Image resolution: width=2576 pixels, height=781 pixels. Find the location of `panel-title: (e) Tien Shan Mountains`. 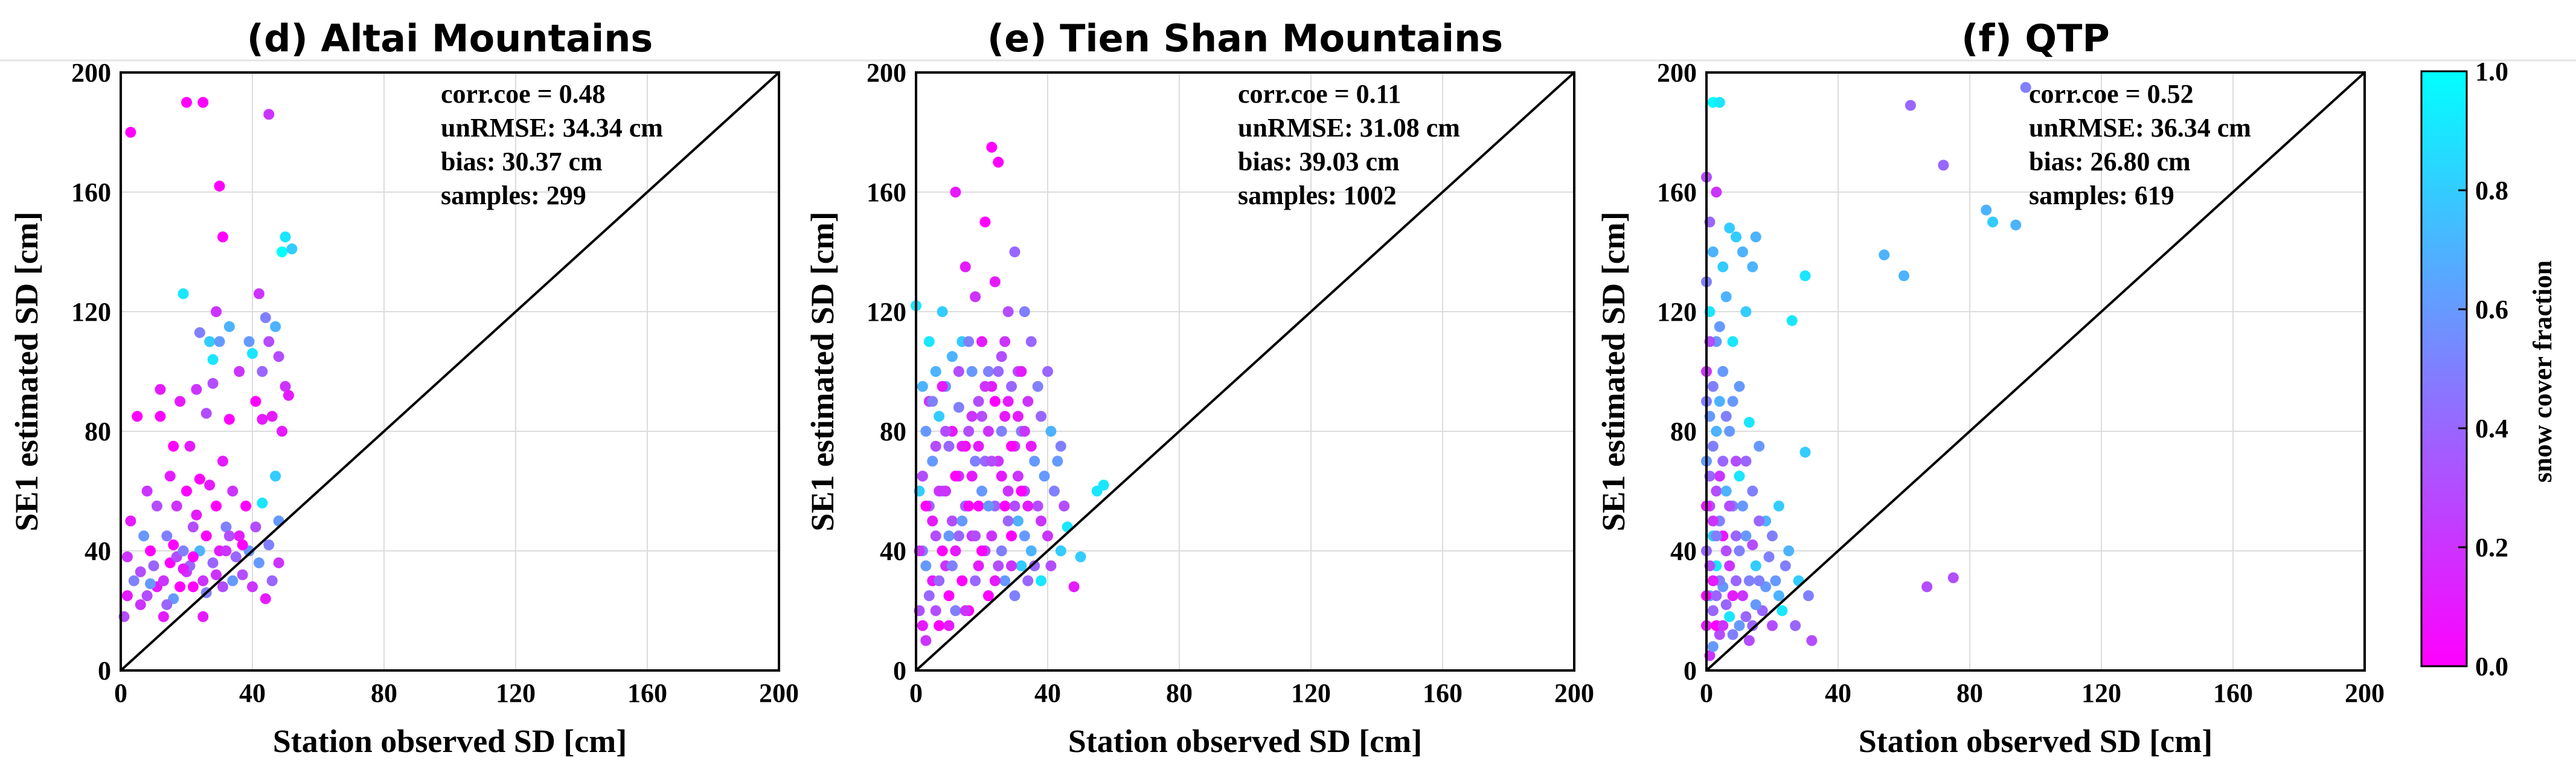

panel-title: (e) Tien Shan Mountains is located at coordinates (1245, 38).